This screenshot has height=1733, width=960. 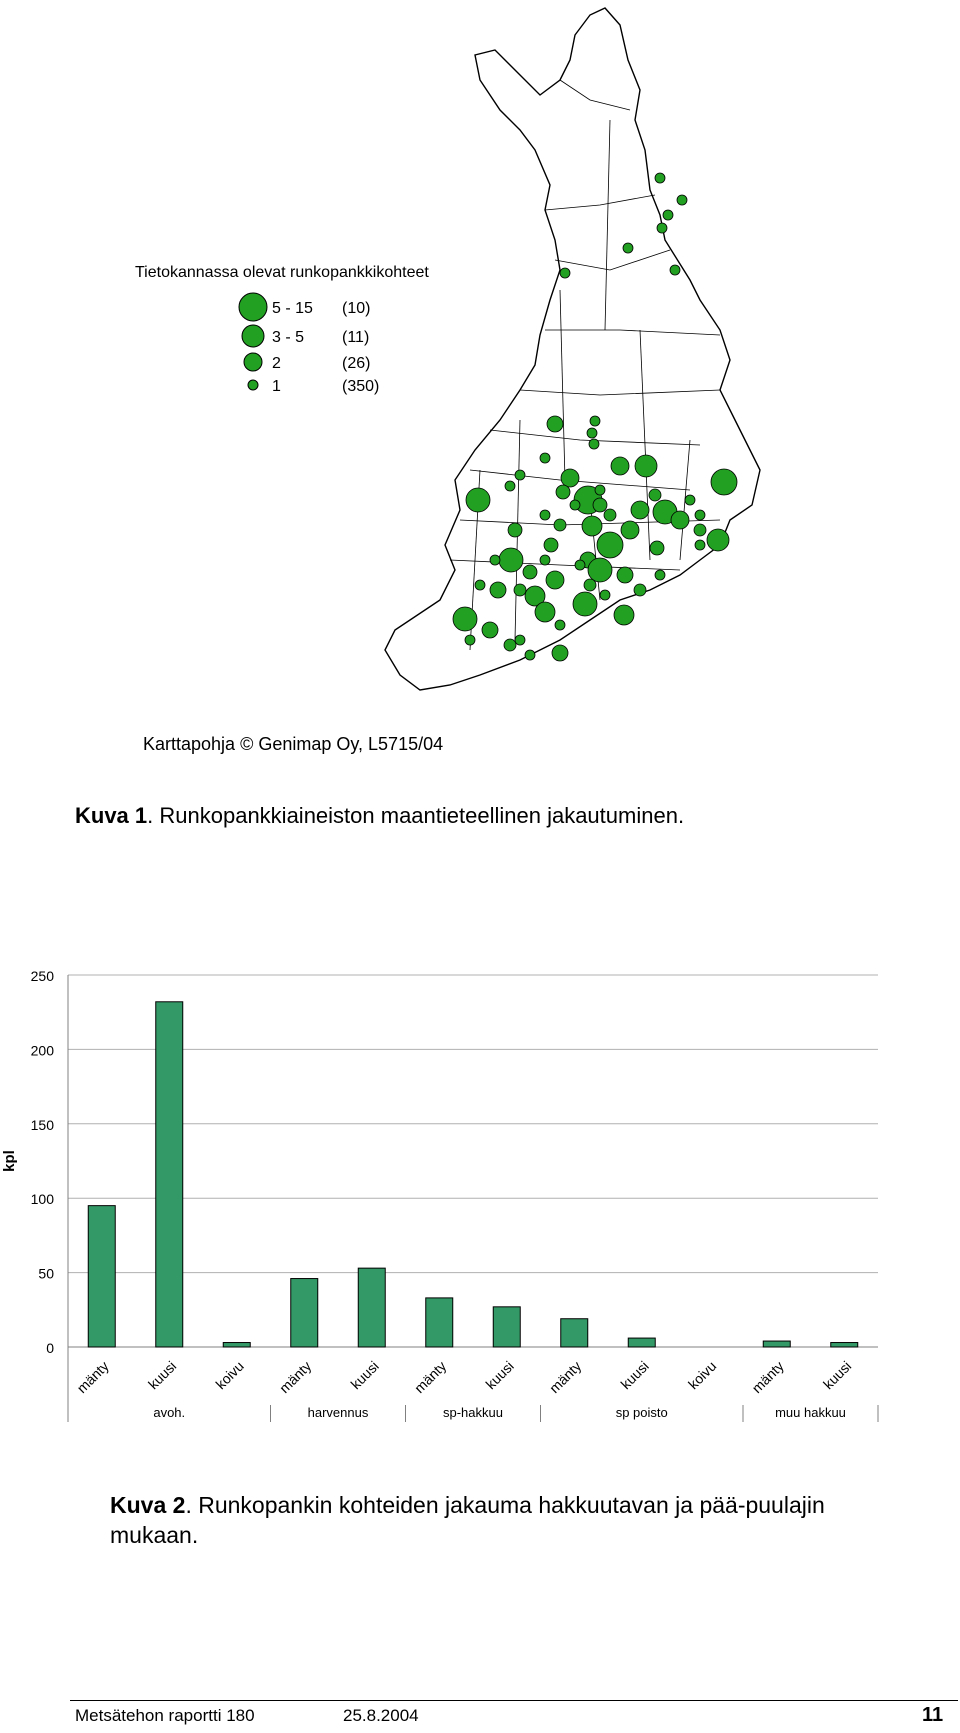 I want to click on y-tick-label: 50, so click(x=46, y=1274).